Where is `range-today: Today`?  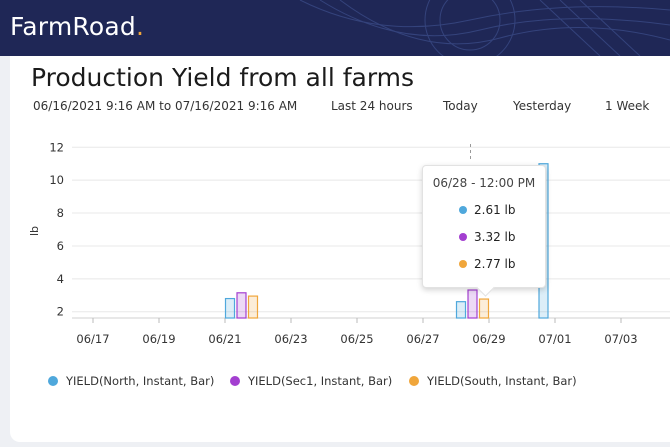
range-today: Today is located at coordinates (460, 106).